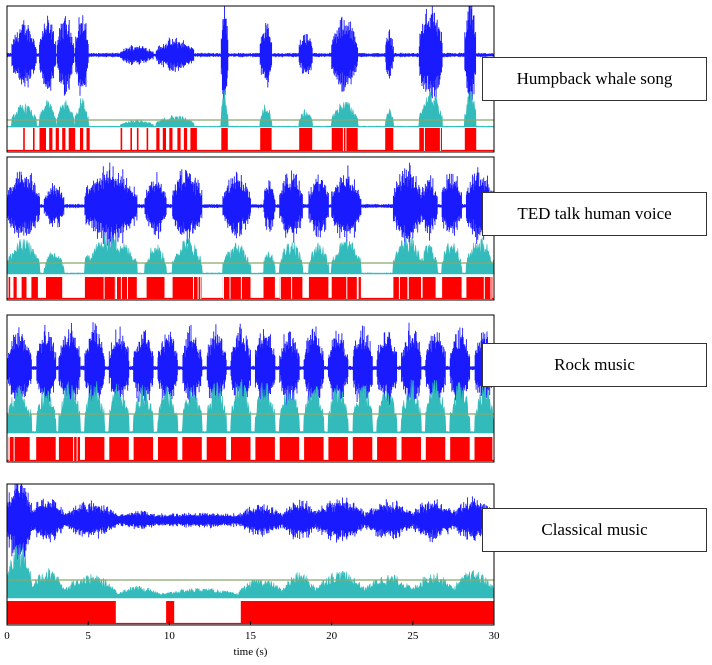 Image resolution: width=712 pixels, height=665 pixels. I want to click on panel-1-label: Humpback whale song, so click(594, 78).